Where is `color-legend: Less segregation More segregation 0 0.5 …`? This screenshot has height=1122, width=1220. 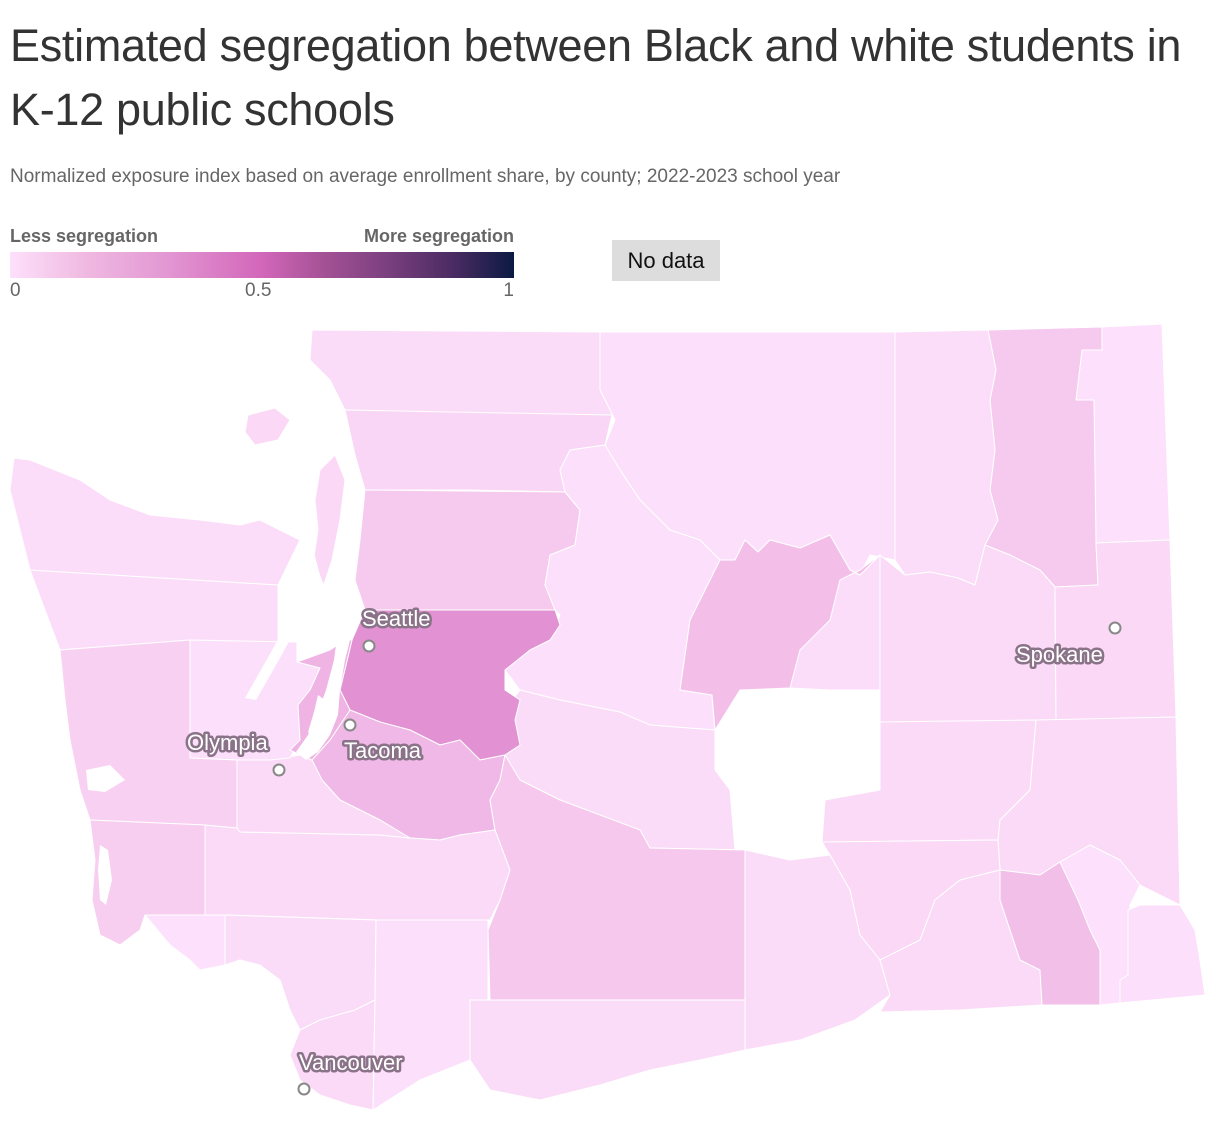
color-legend: Less segregation More segregation 0 0.5 … is located at coordinates (262, 266).